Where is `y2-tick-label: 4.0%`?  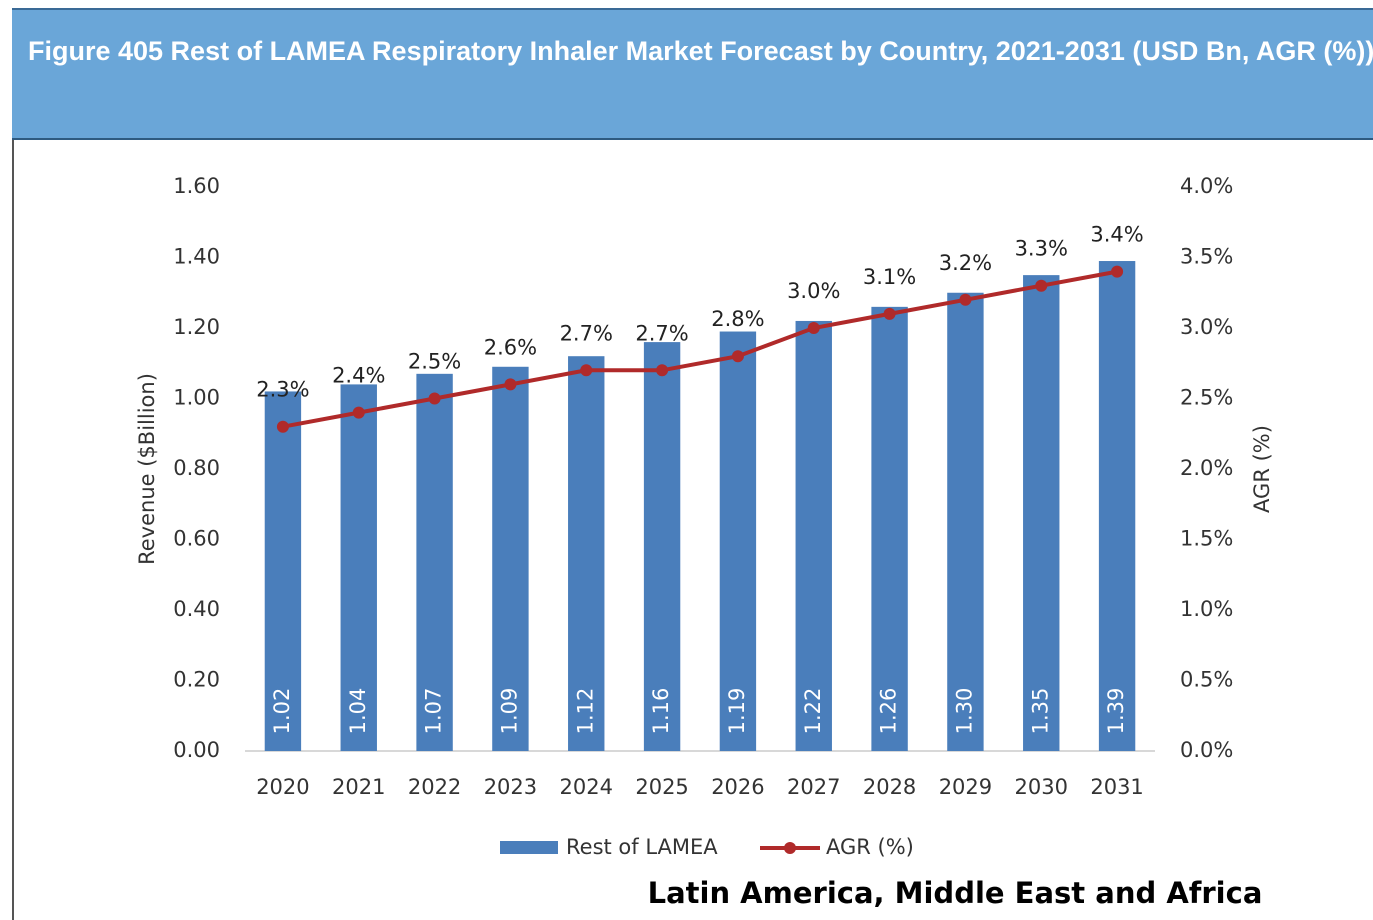
y2-tick-label: 4.0% is located at coordinates (1206, 186).